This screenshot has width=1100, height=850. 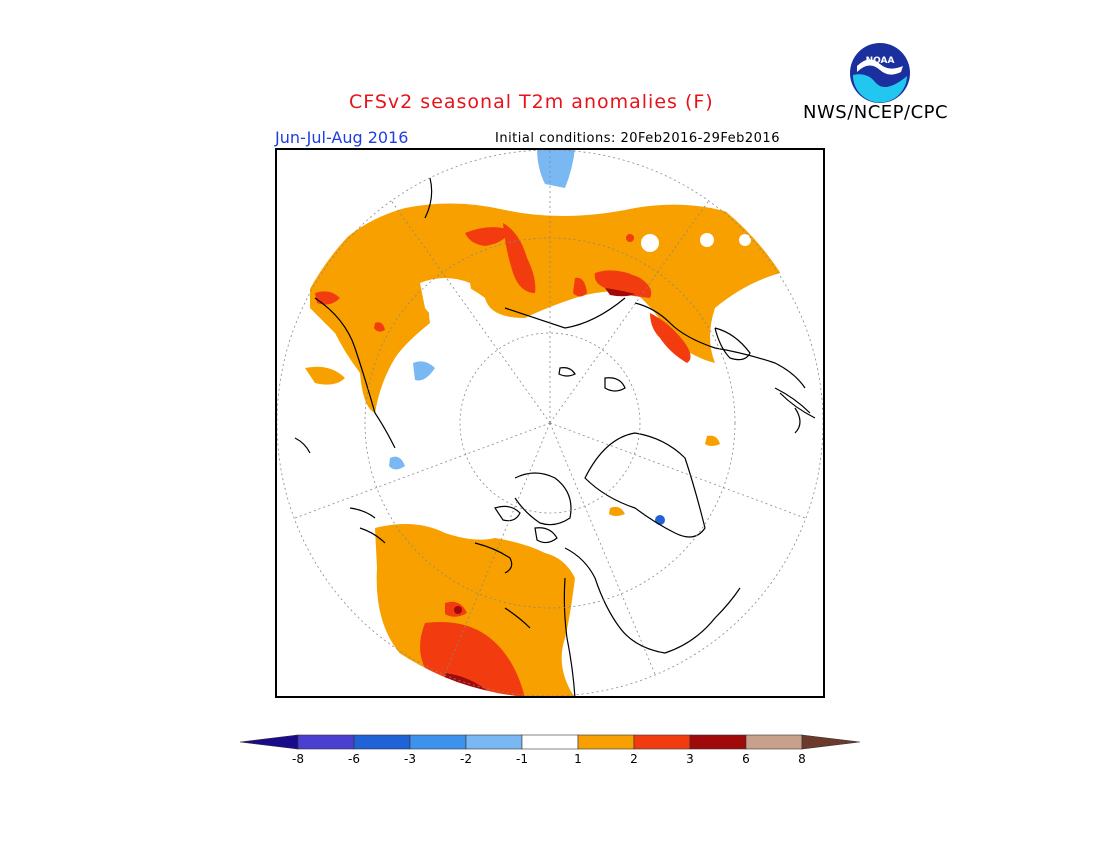 What do you see at coordinates (670, 338) in the screenshot?
I see `anomaly-region-europe-red` at bounding box center [670, 338].